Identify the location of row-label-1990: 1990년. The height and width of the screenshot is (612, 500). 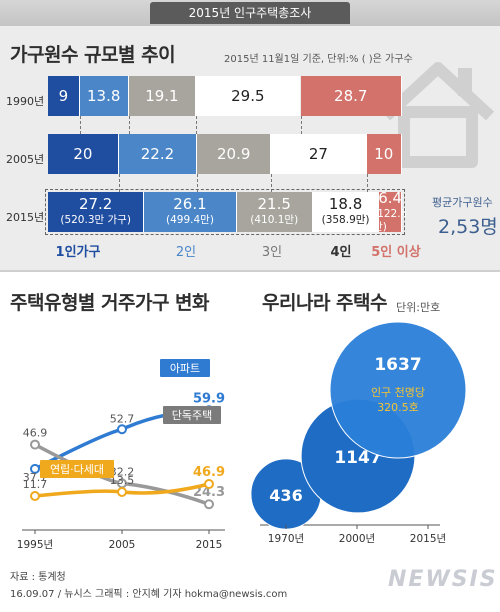
(25, 101).